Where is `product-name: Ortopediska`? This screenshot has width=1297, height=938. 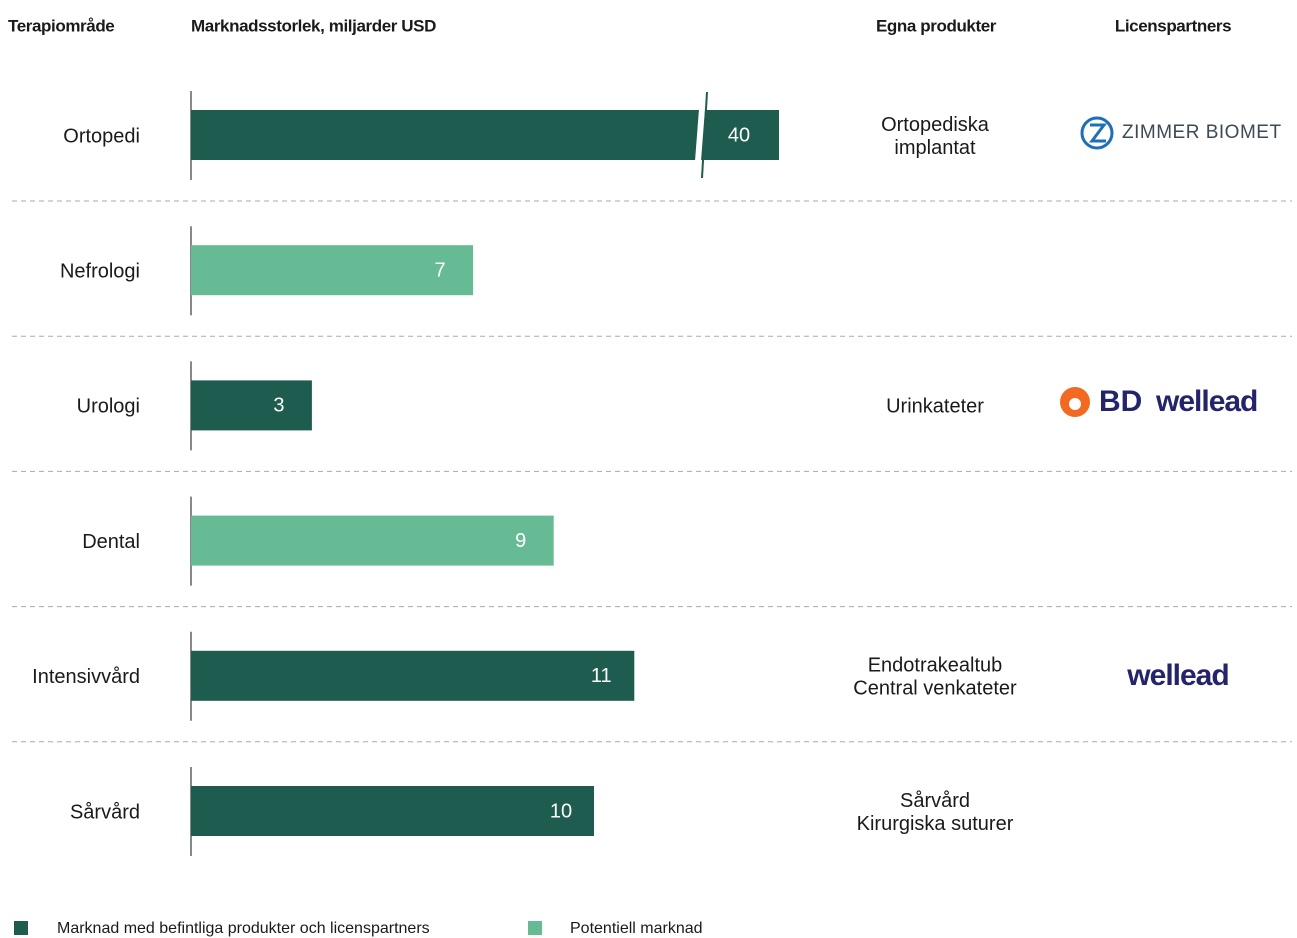 product-name: Ortopediska is located at coordinates (935, 125).